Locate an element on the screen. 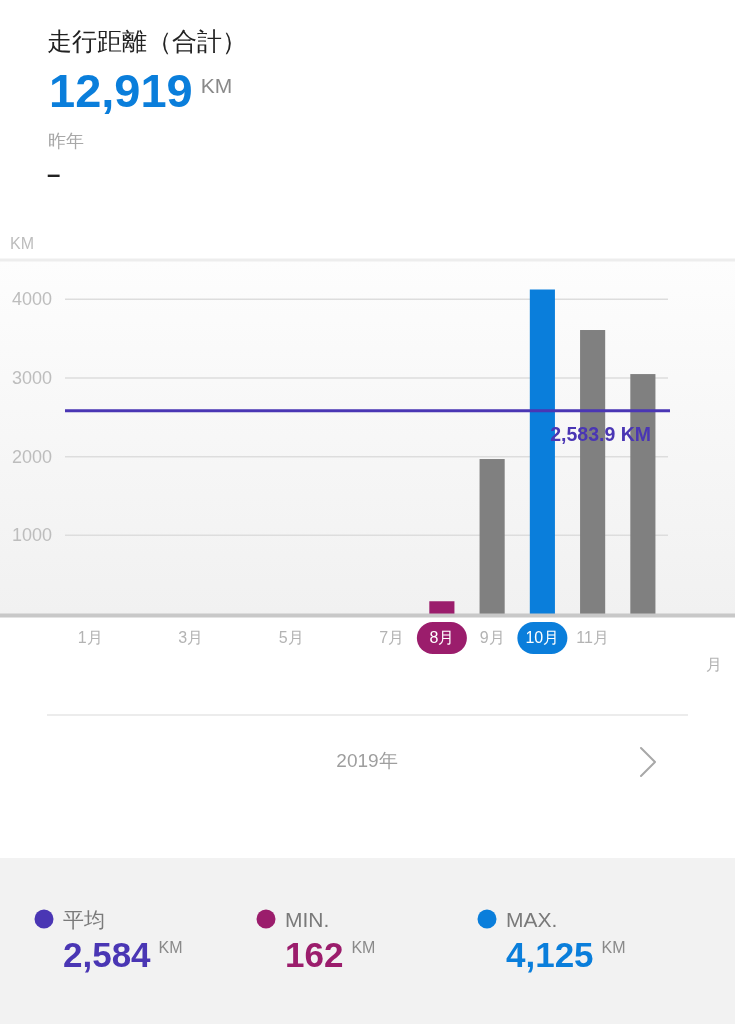 This screenshot has height=1024, width=735. card-label: 平均 is located at coordinates (84, 919).